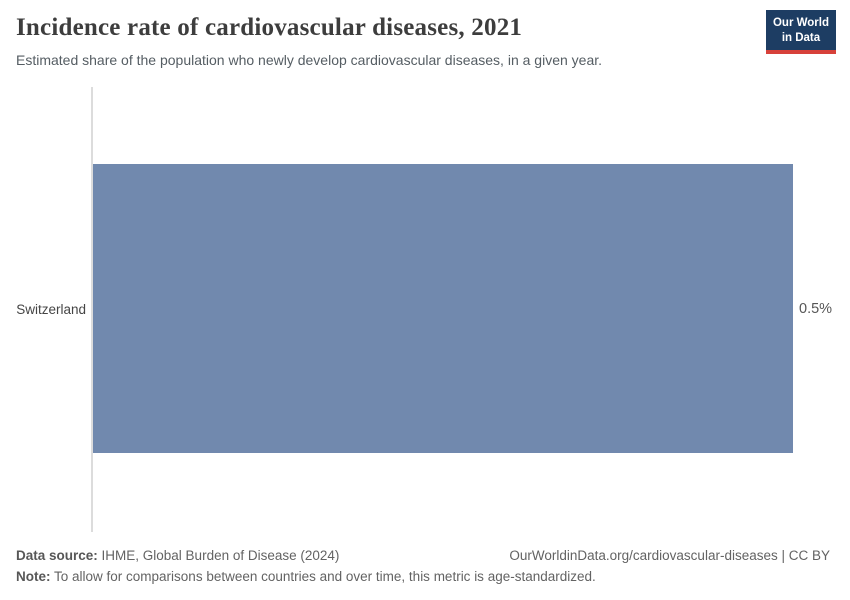 The image size is (850, 600). What do you see at coordinates (51, 309) in the screenshot?
I see `entity-label: Switzerland` at bounding box center [51, 309].